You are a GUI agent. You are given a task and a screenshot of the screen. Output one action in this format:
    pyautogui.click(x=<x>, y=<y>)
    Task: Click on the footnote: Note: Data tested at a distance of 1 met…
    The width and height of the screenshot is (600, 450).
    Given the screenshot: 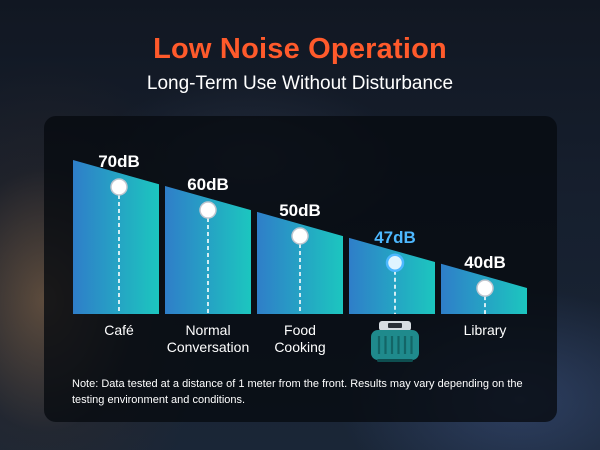 What is the action you would take?
    pyautogui.click(x=297, y=392)
    